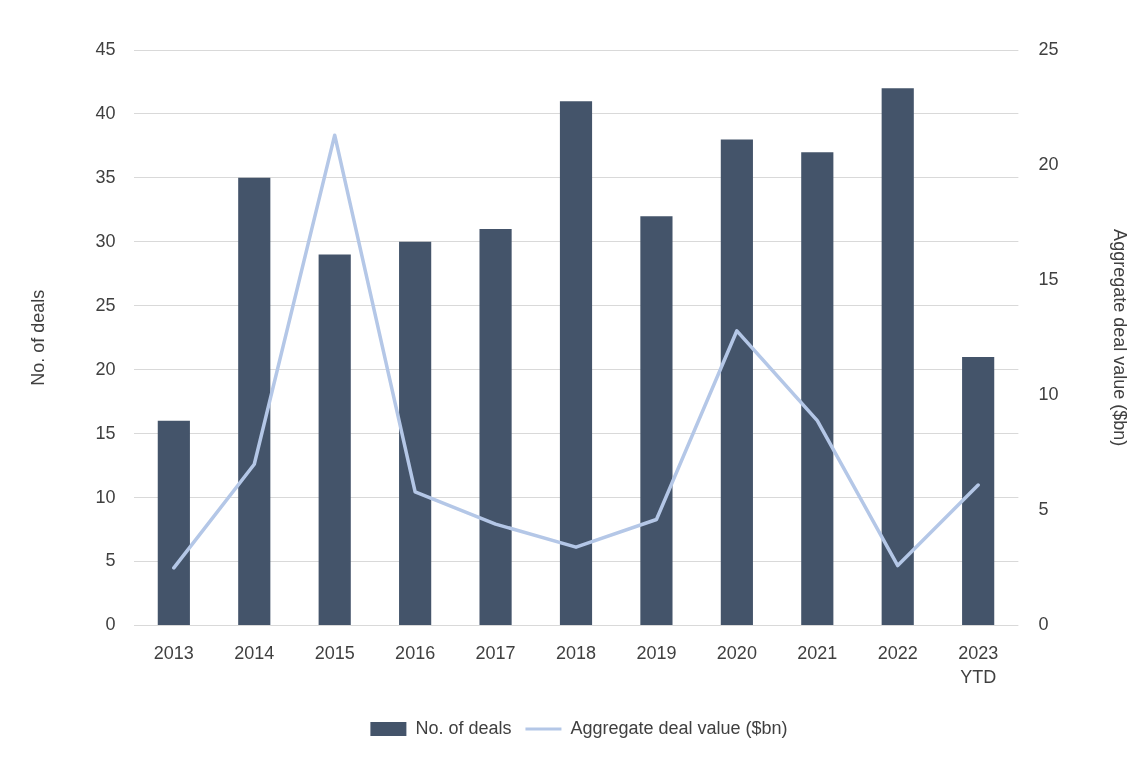  I want to click on x-tick-label: 2019, so click(656, 652).